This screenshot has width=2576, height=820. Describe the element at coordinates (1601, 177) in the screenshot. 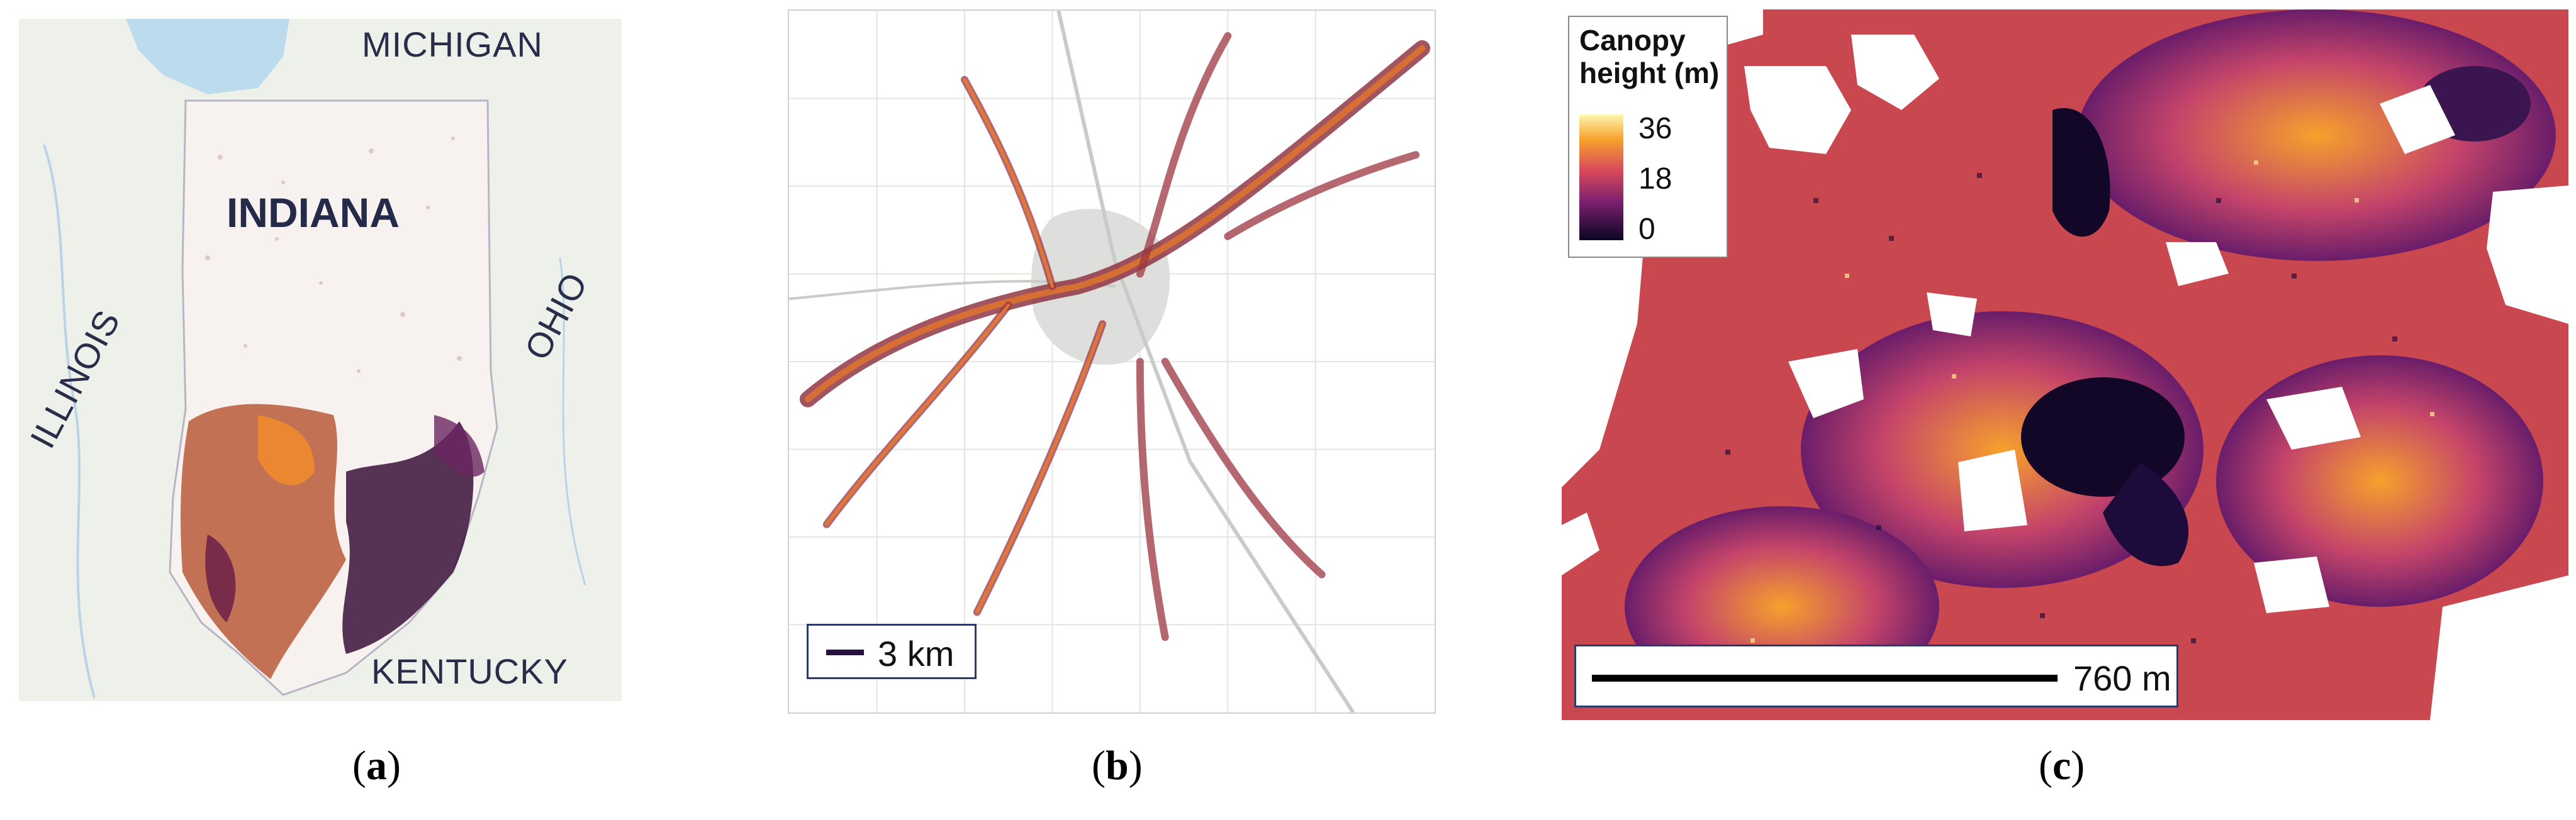

I see `legend-colorbar-overlay` at that location.